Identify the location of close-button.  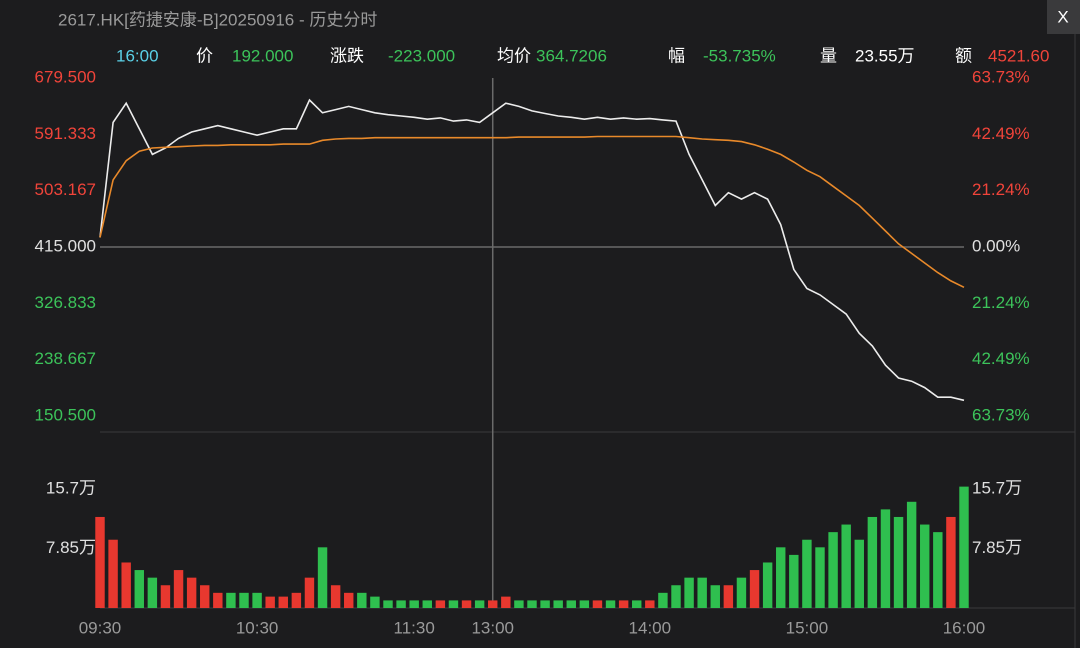
(1063, 17).